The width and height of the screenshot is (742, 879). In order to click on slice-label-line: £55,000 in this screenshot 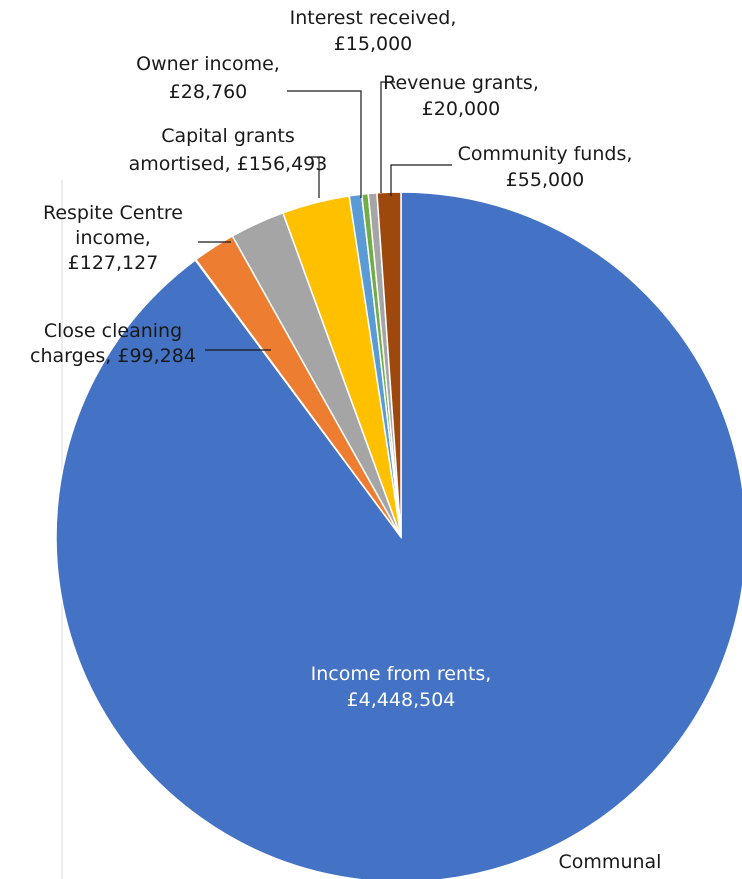, I will do `click(545, 180)`.